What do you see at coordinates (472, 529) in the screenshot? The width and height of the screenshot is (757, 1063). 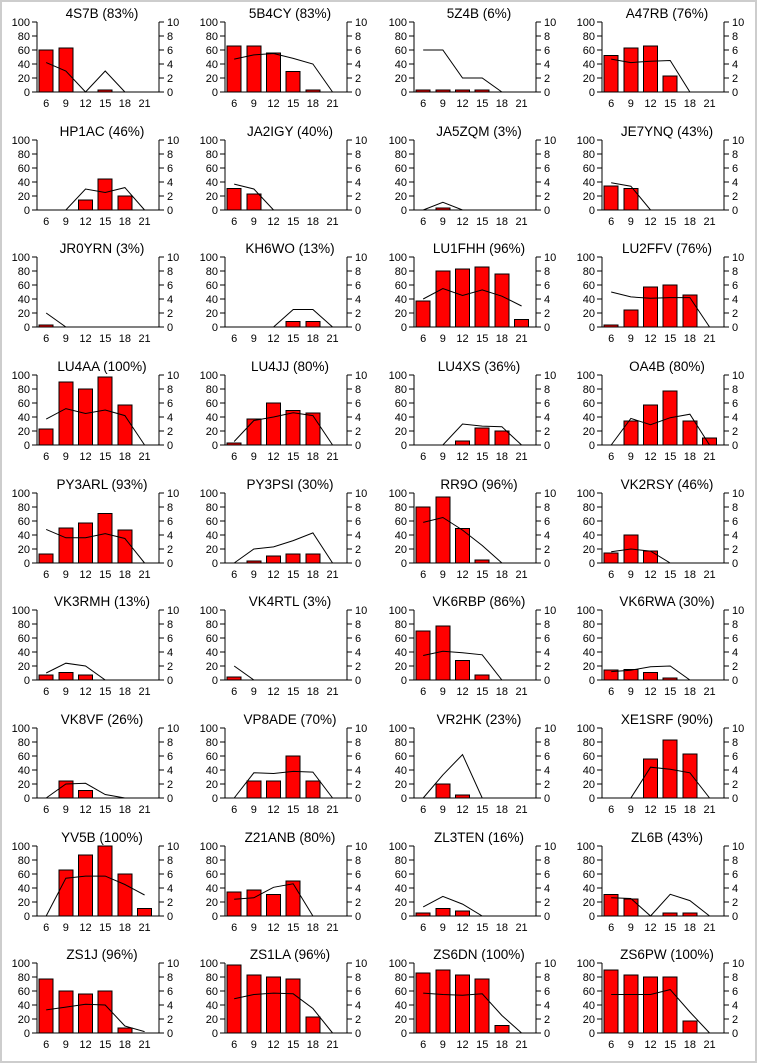 I see `beacon-chart: RR9O (96%) 0 20 40 60 80 100 0 2 4 6 8 10 6 9 12 15 18 21` at bounding box center [472, 529].